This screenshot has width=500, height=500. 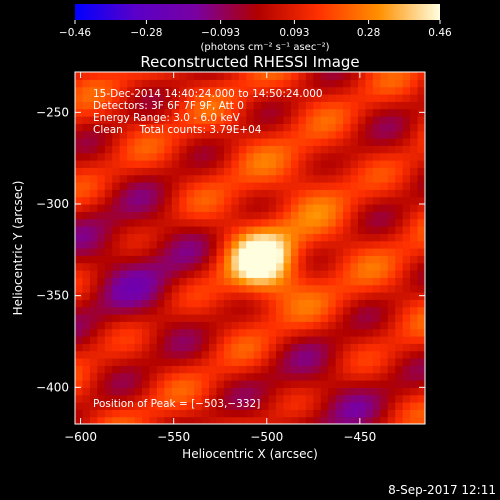 What do you see at coordinates (440, 33) in the screenshot?
I see `colorbar-tick-label: 0.46` at bounding box center [440, 33].